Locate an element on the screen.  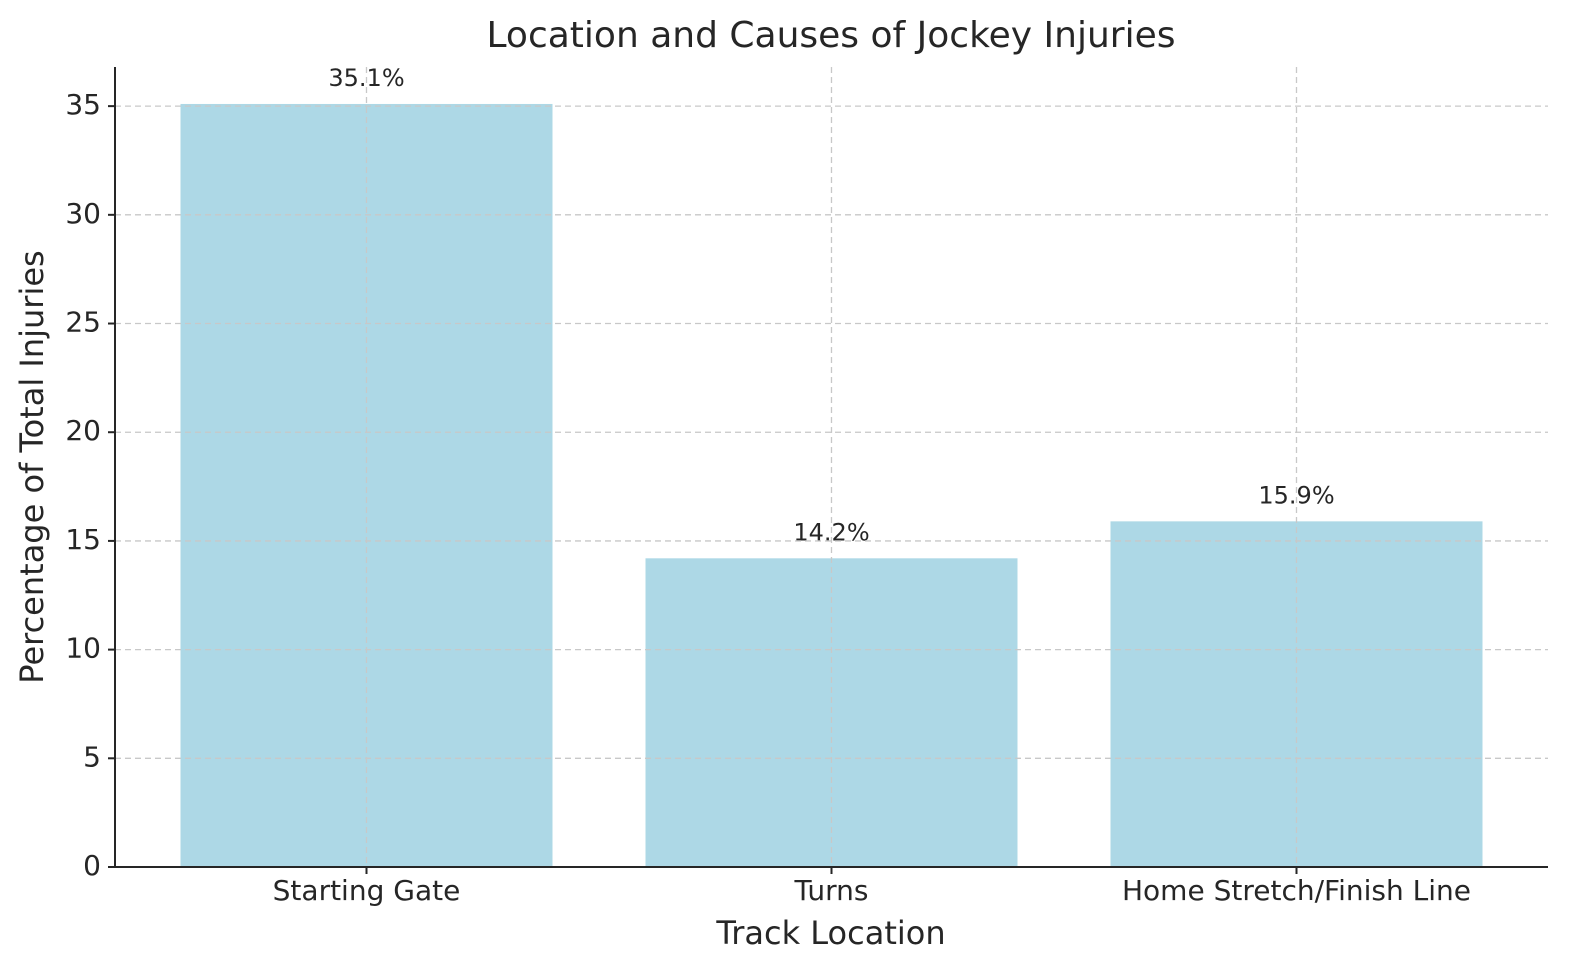
y-tick-label: 10 is located at coordinates (83, 648).